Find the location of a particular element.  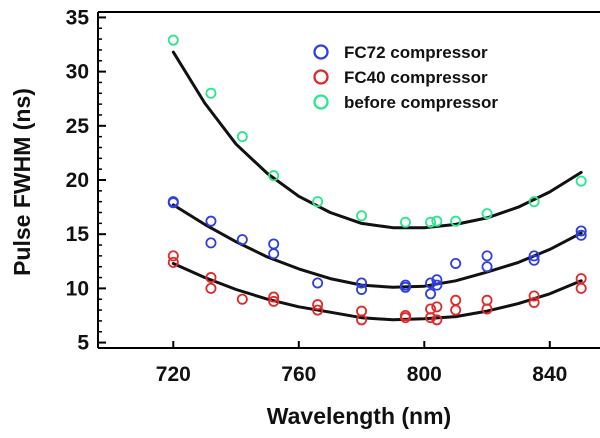

y-tick-label: 30 is located at coordinates (77, 72).